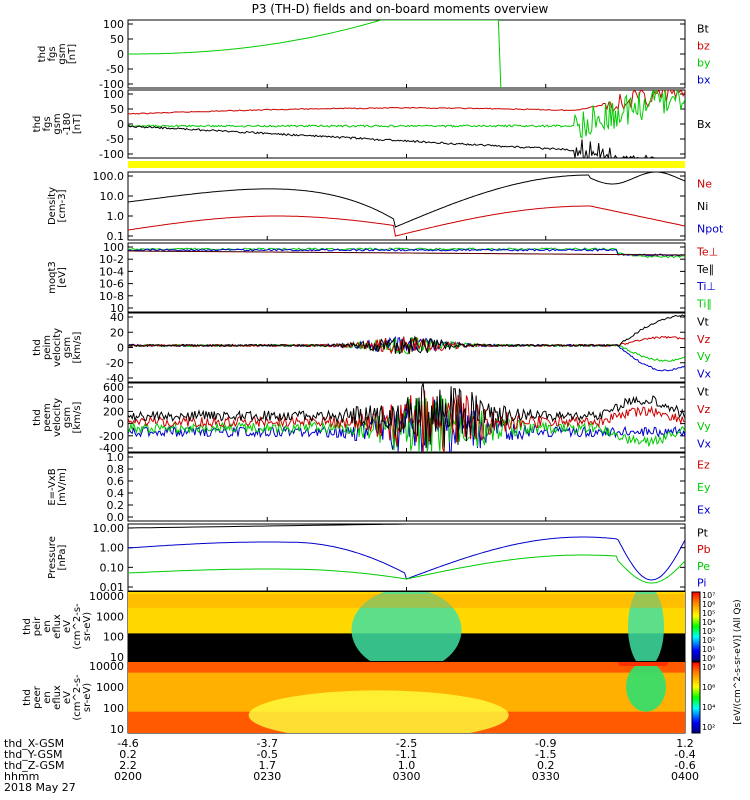 This screenshot has height=800, width=750. I want to click on x-axis-value: -0.4, so click(684, 754).